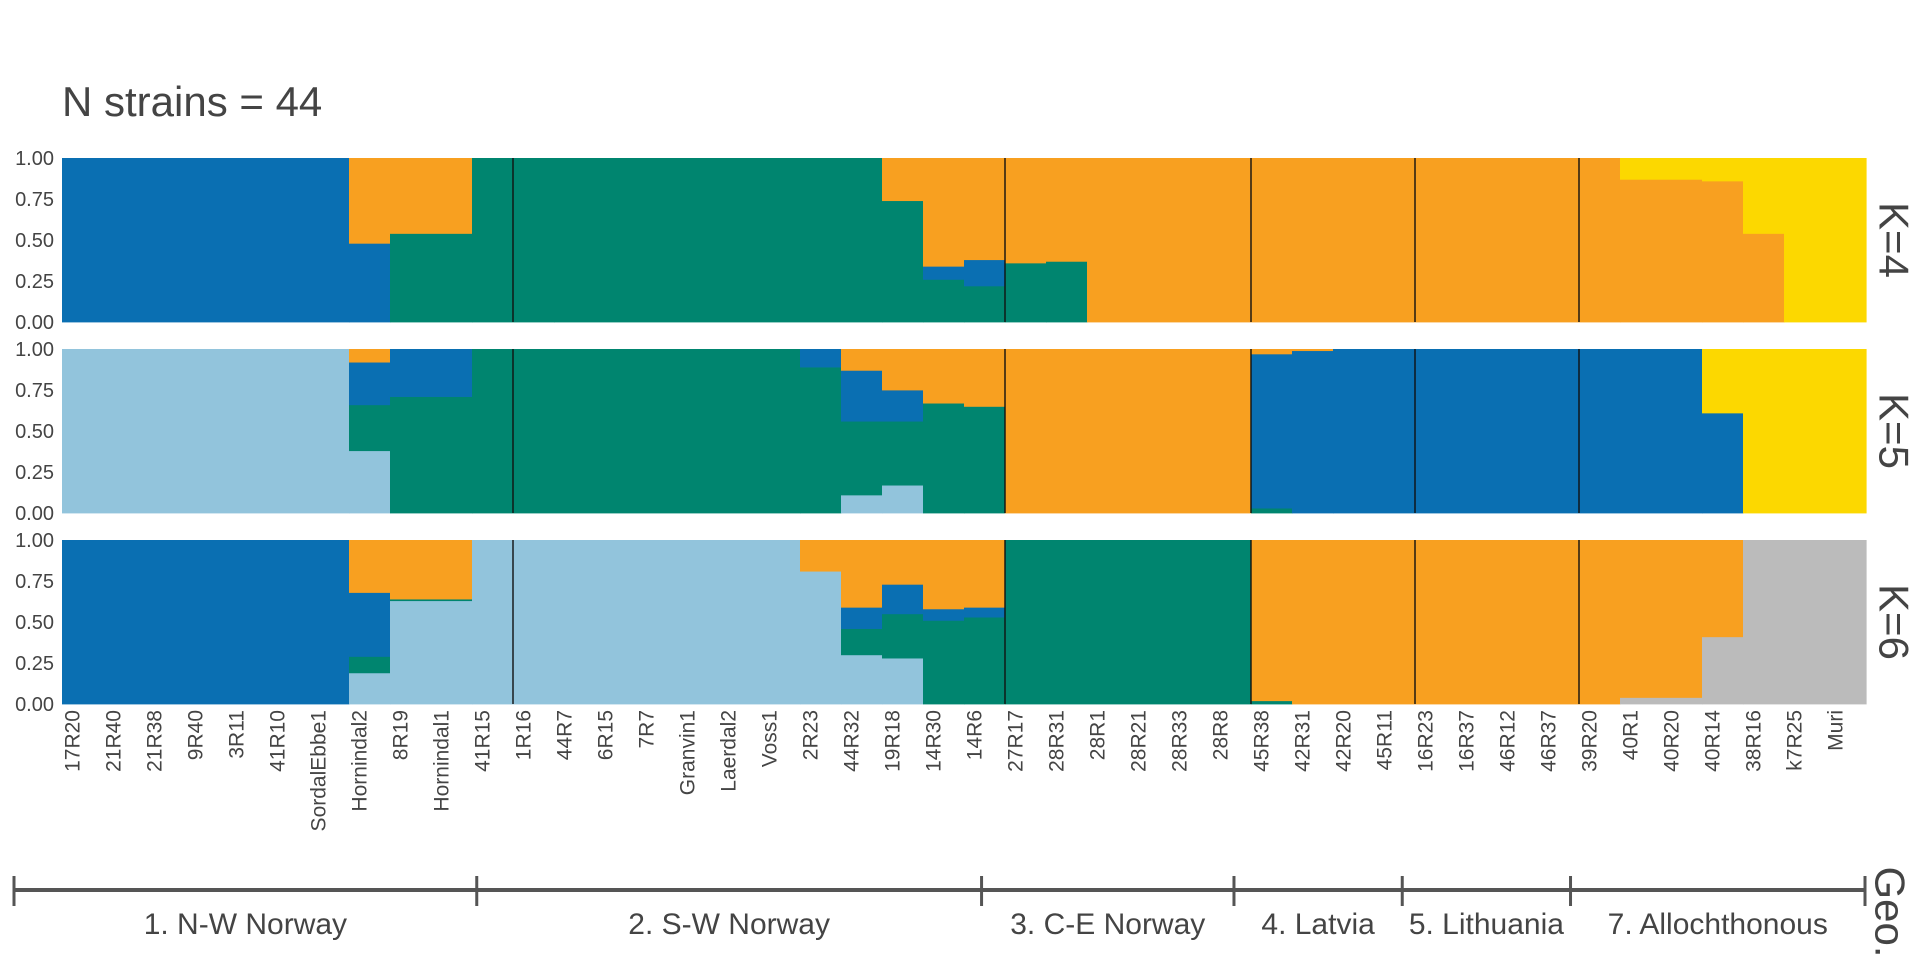 The height and width of the screenshot is (960, 1920). Describe the element at coordinates (1302, 741) in the screenshot. I see `x-tick-label: 42R31` at that location.